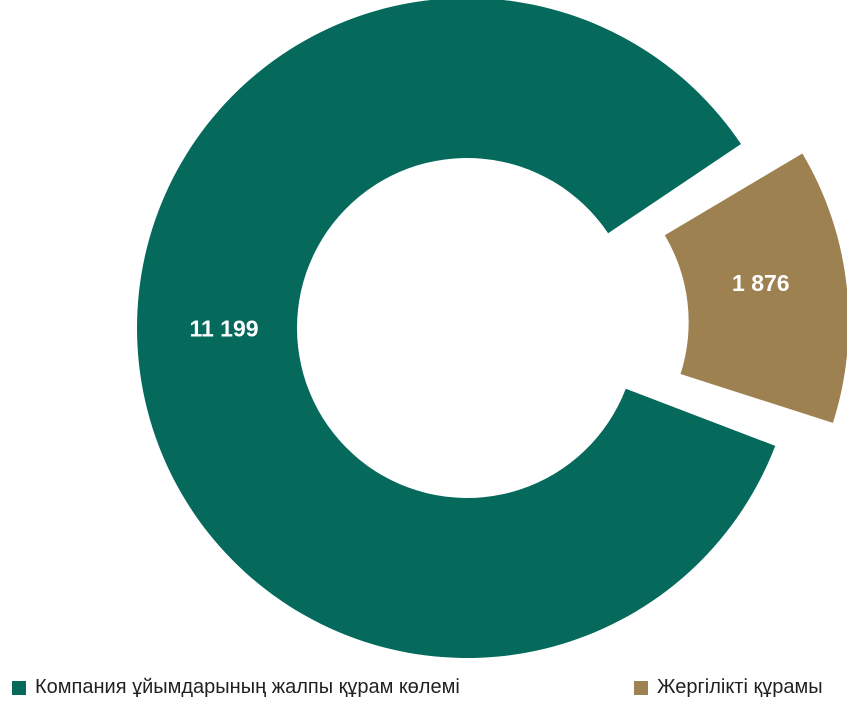 Image resolution: width=847 pixels, height=704 pixels. Describe the element at coordinates (740, 687) in the screenshot. I see `legend-label-local-content: Жергілікті құрамы` at that location.